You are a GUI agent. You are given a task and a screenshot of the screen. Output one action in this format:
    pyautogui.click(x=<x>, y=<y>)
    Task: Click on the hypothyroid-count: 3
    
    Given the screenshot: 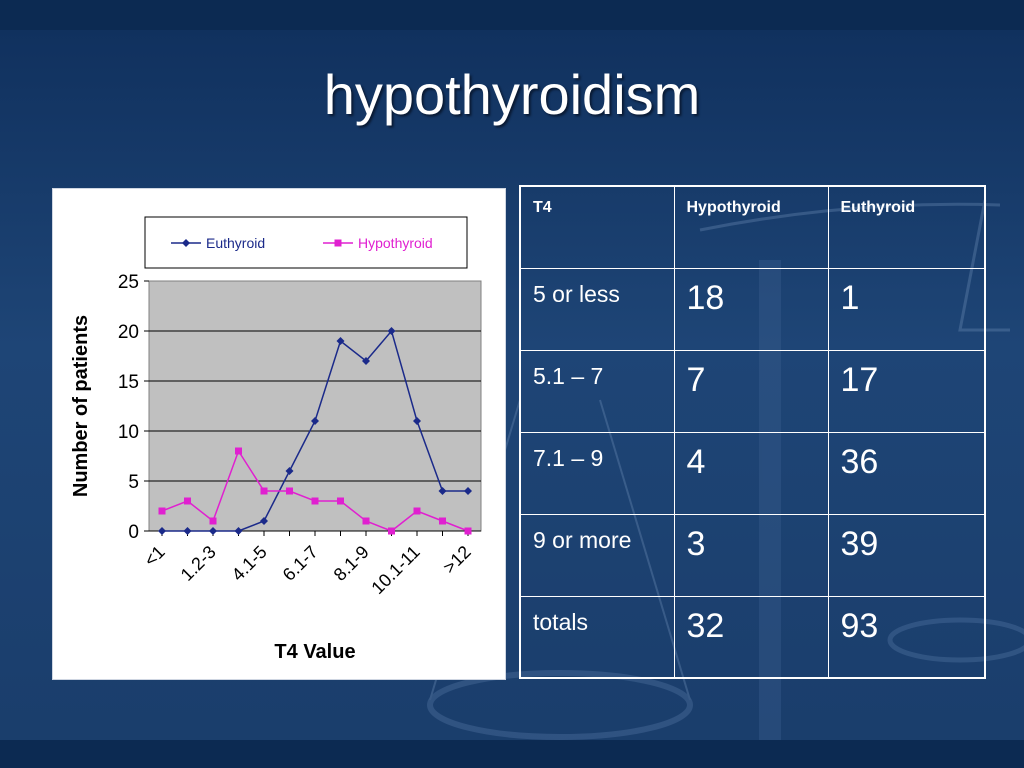 What is the action you would take?
    pyautogui.click(x=751, y=555)
    